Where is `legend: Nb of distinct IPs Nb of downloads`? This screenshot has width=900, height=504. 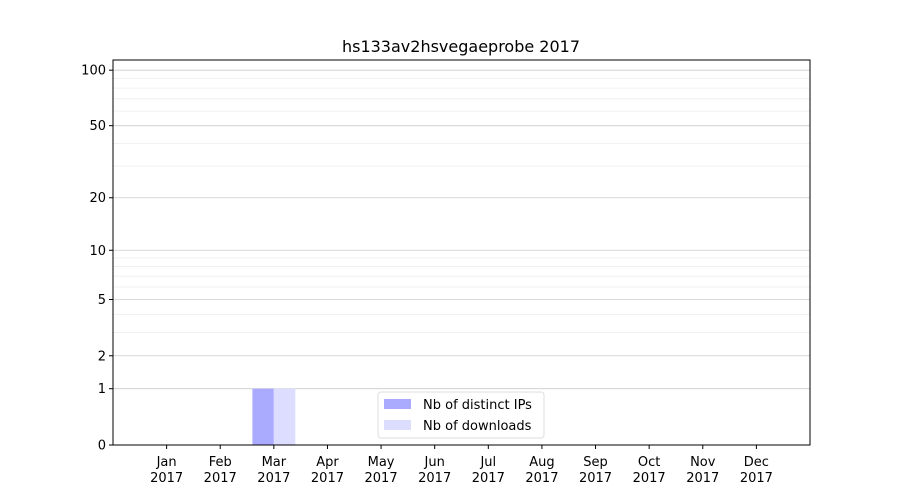 legend: Nb of distinct IPs Nb of downloads is located at coordinates (461, 415).